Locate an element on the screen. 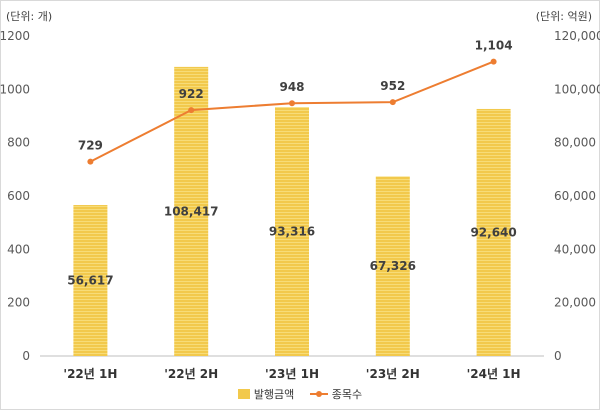 This screenshot has width=600, height=410. bar-swatch-icon is located at coordinates (243, 394).